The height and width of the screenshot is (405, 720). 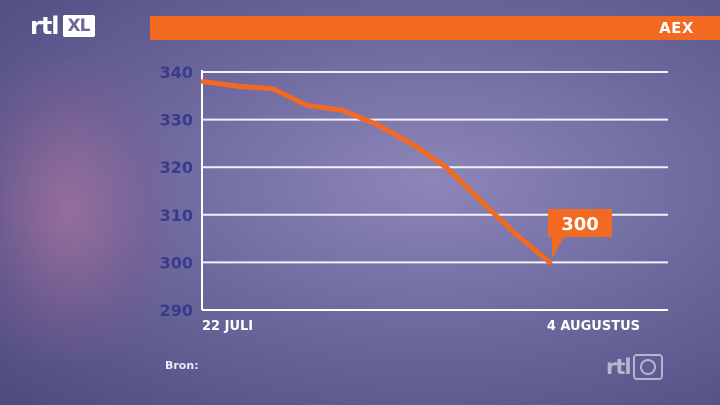 I want to click on corner-logo-mark-icon, so click(x=647, y=367).